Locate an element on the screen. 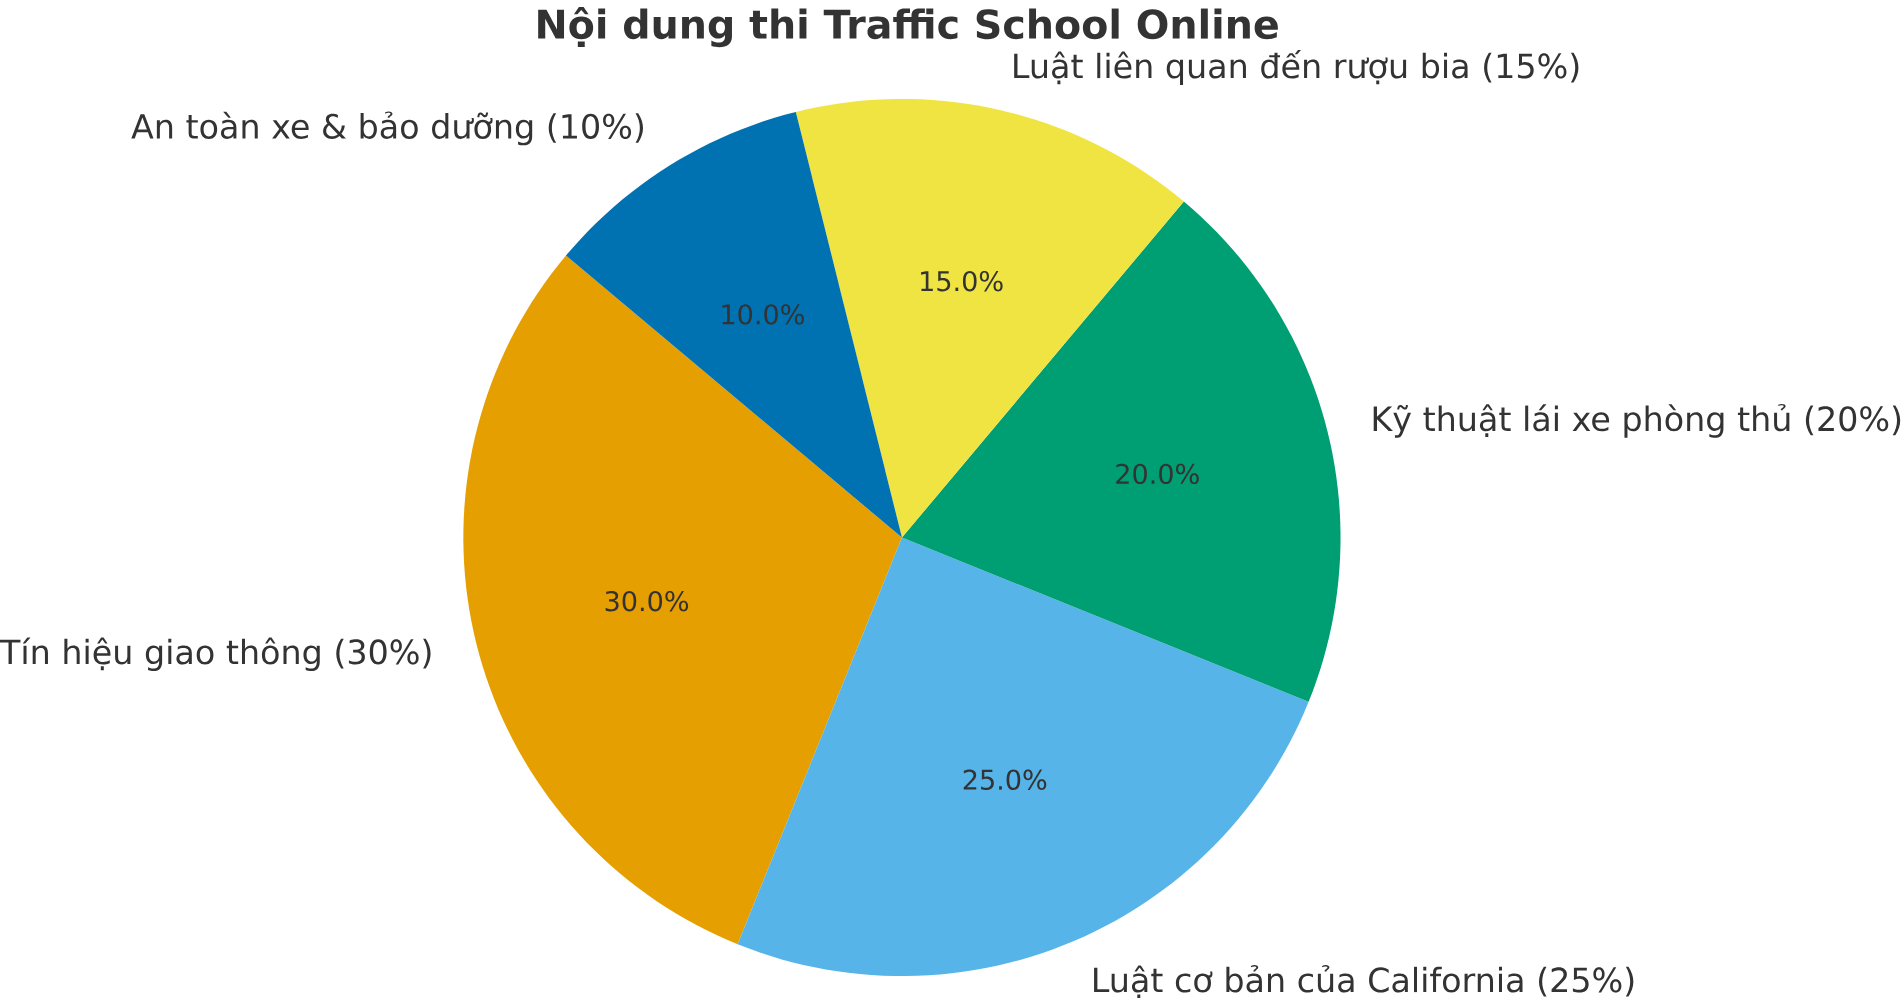  slice-label: Luật liên quan đến rượu bia (15%) is located at coordinates (1296, 67).